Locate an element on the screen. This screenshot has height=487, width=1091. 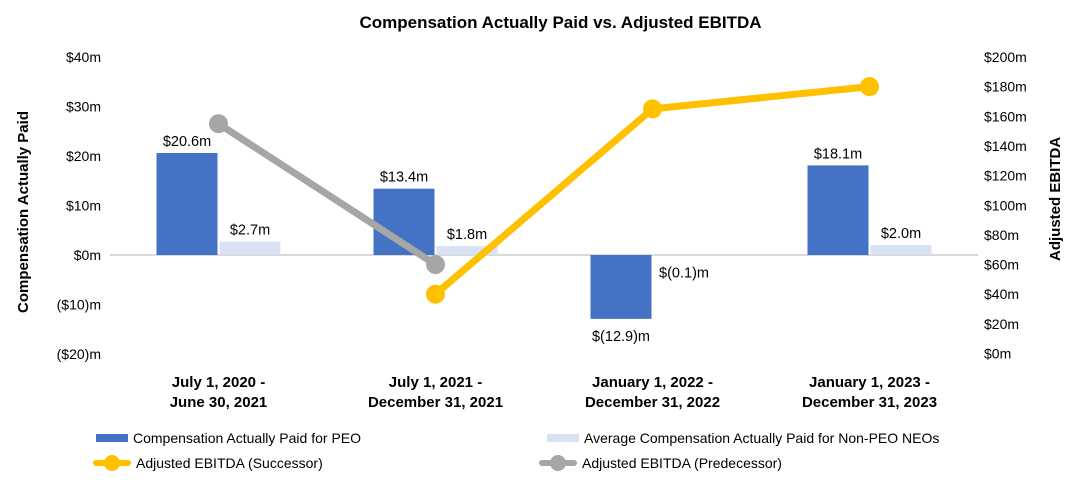
left-axis-tick: $30m is located at coordinates (83, 107).